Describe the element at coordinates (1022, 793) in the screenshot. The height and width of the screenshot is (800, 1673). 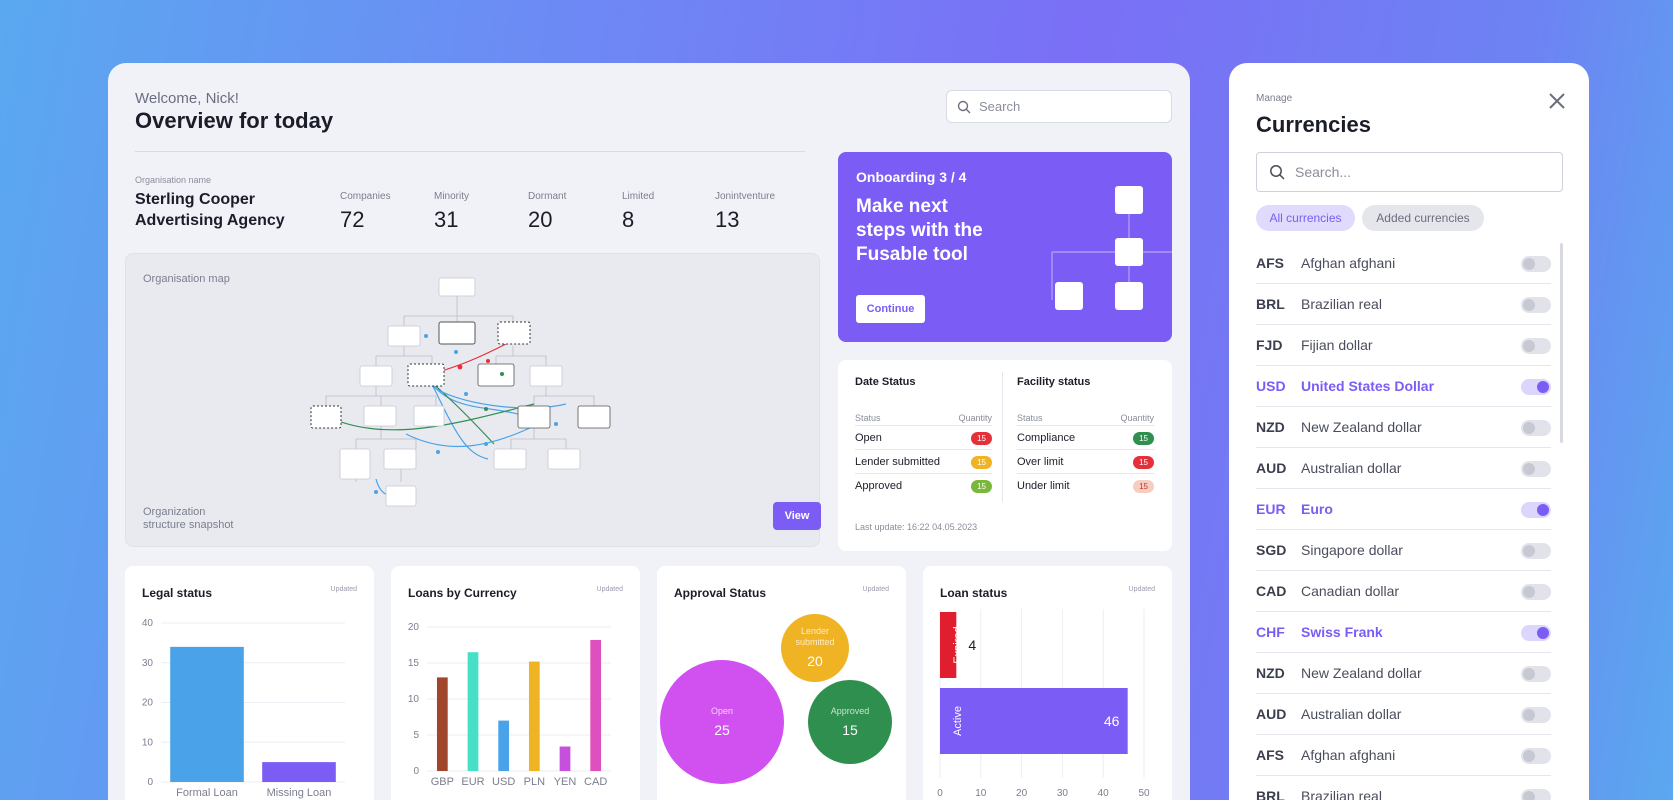
I see `x-tick-label: 20` at that location.